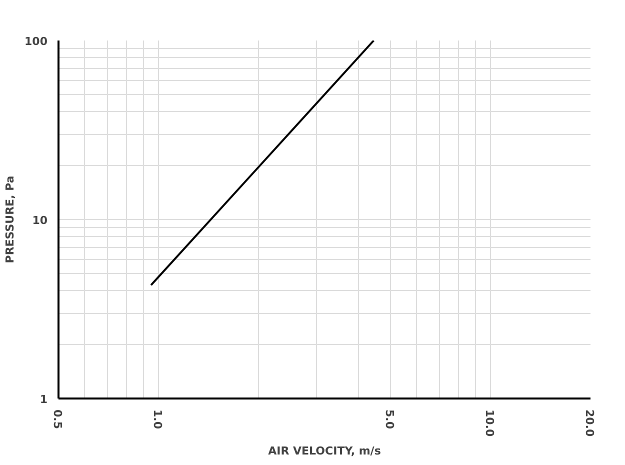  I want to click on x-tick-label: 20.0, so click(589, 423).